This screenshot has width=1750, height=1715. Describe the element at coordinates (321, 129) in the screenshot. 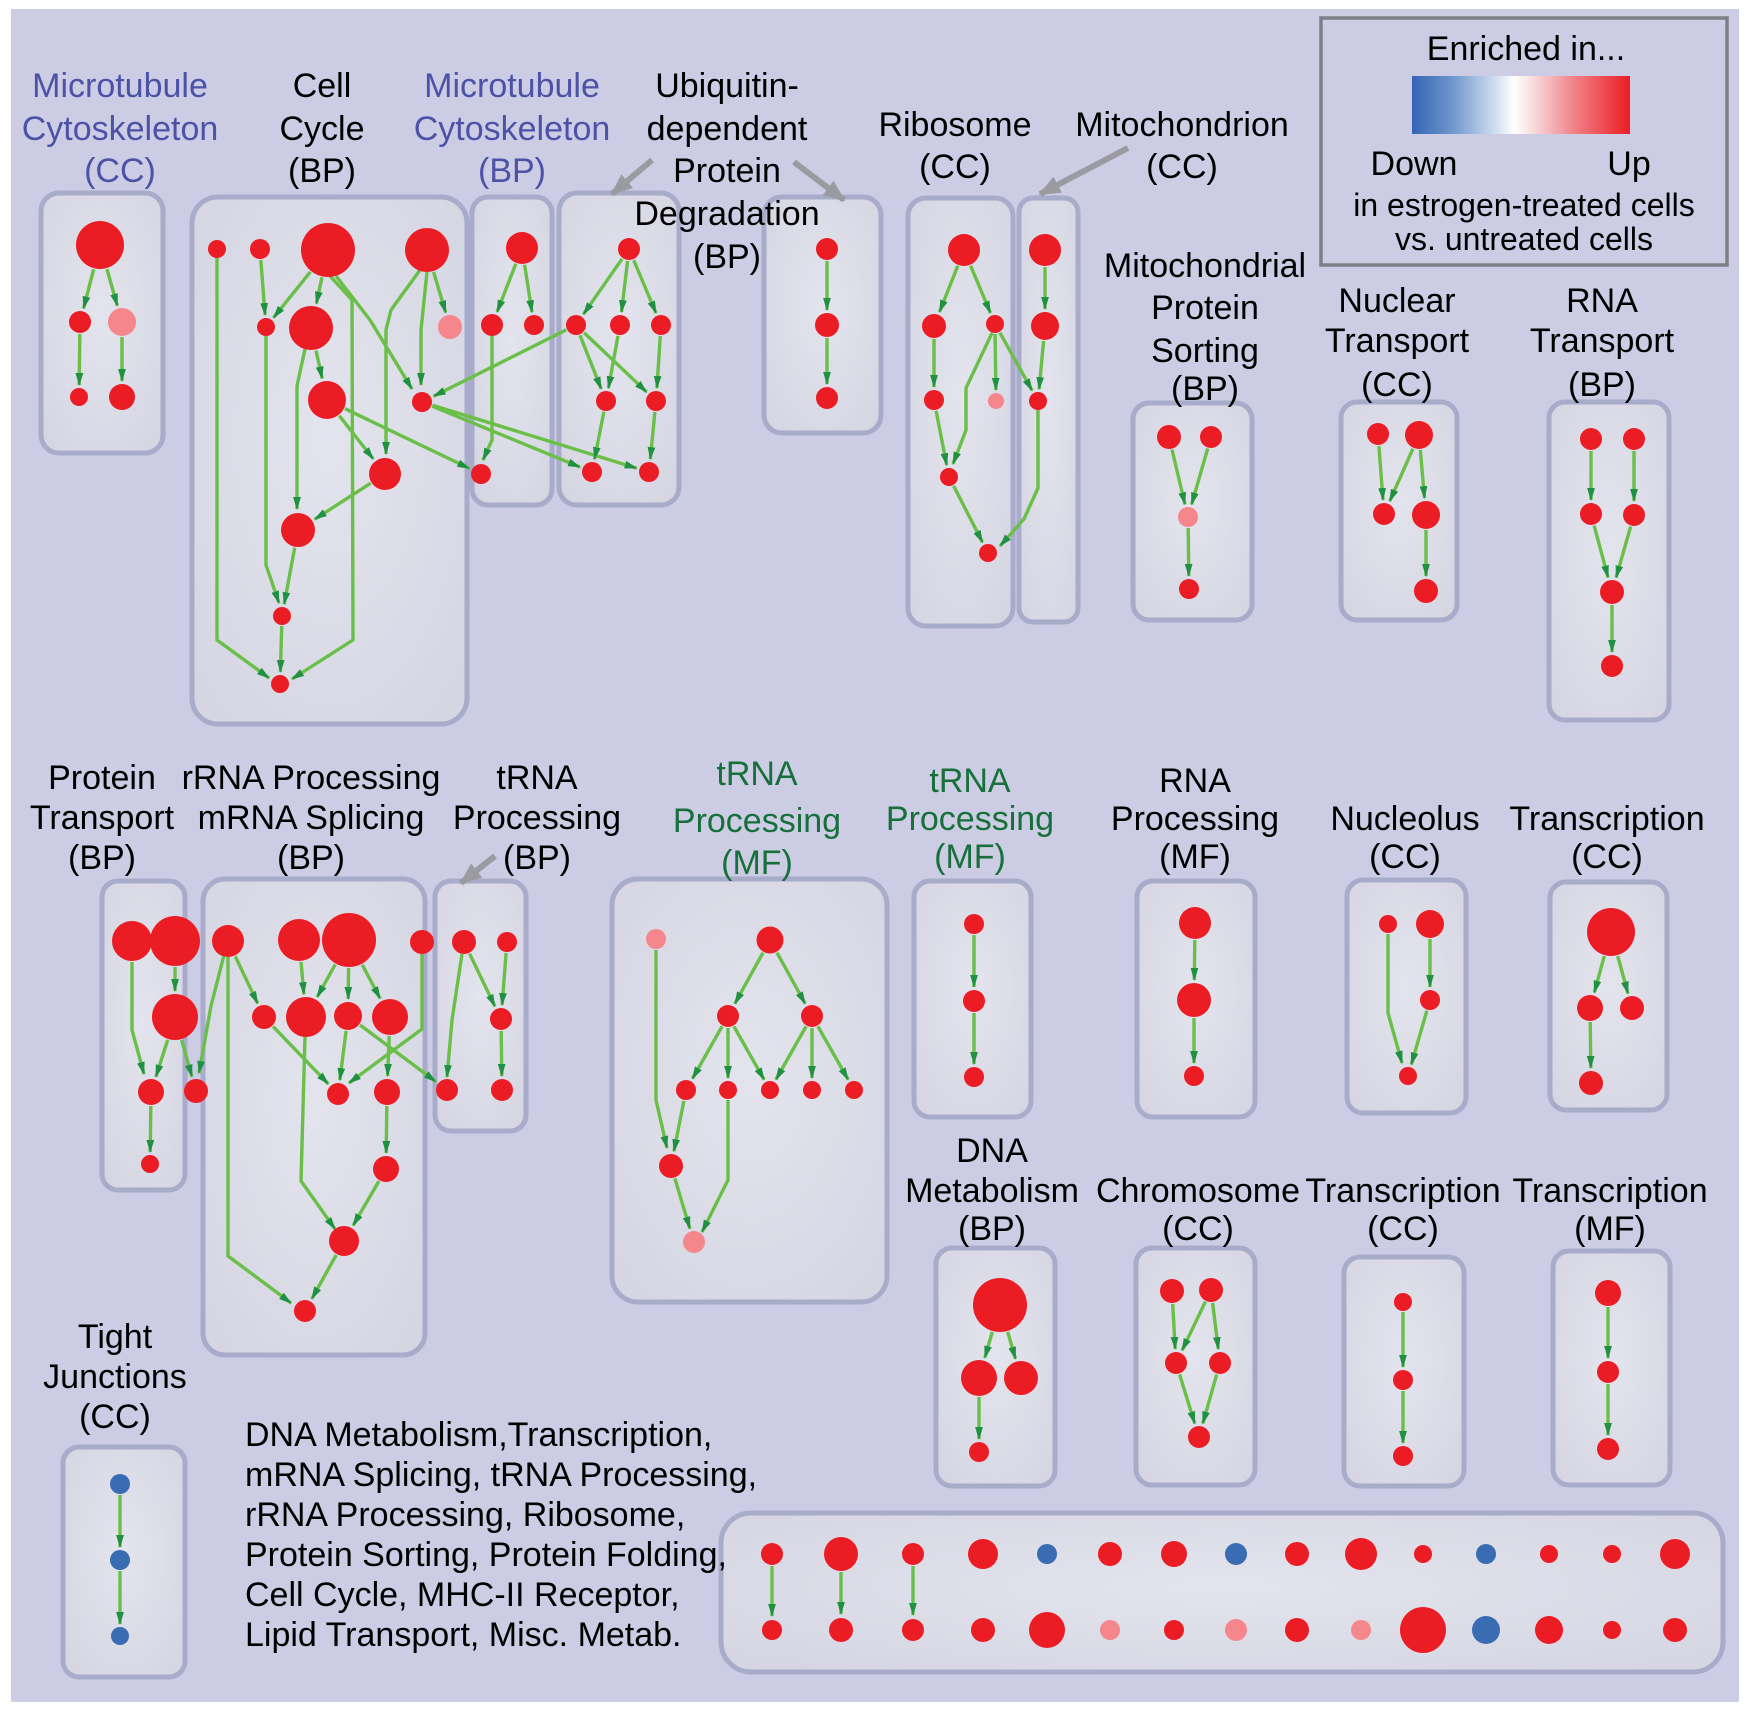

I see `svg-text: Cycle` at that location.